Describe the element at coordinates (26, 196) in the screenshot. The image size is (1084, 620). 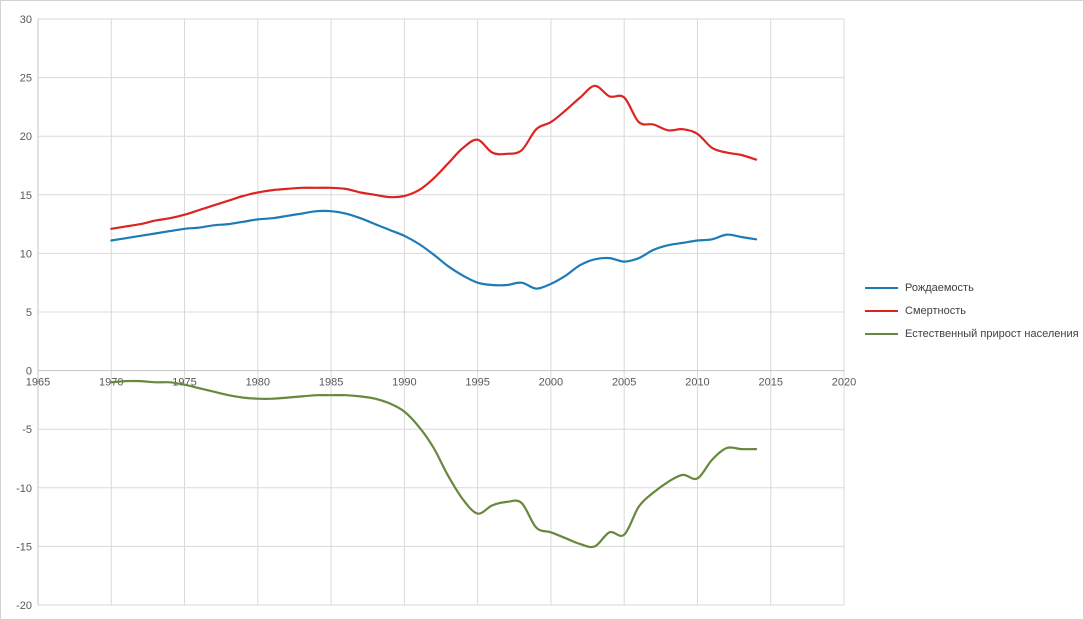
I see `svg-text: 15` at that location.